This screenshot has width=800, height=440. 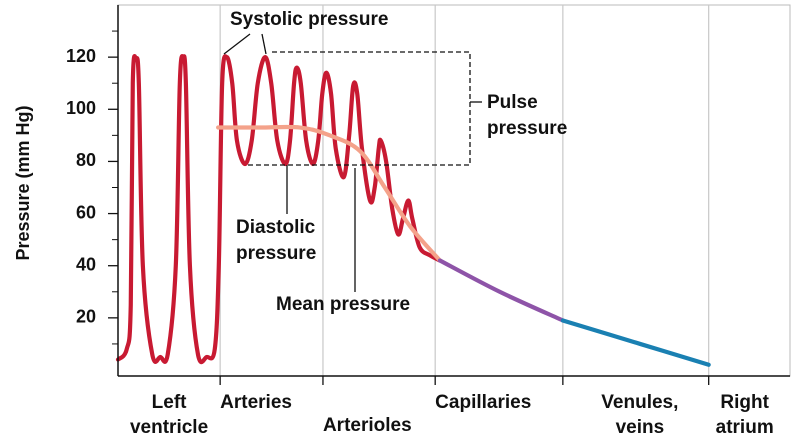 I want to click on annotation: Systolic pressure, so click(x=309, y=19).